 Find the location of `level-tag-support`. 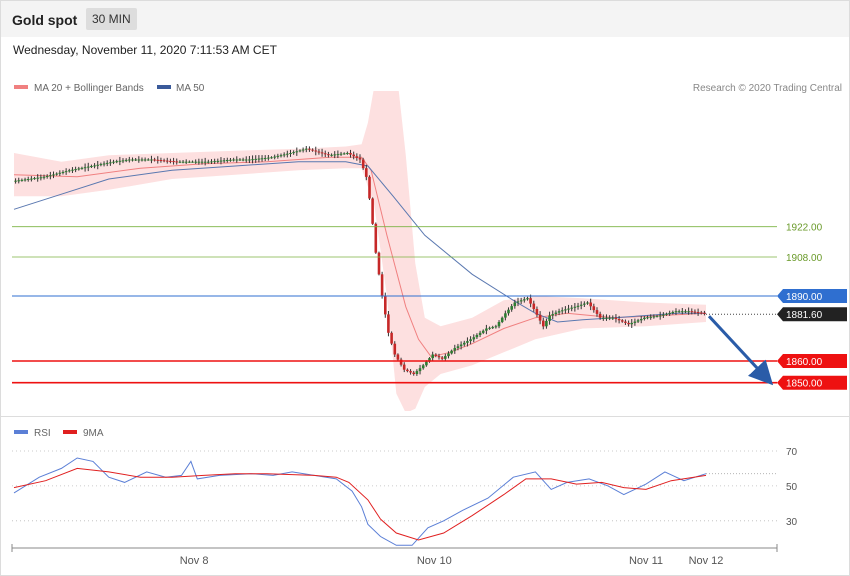

level-tag-support is located at coordinates (812, 382).